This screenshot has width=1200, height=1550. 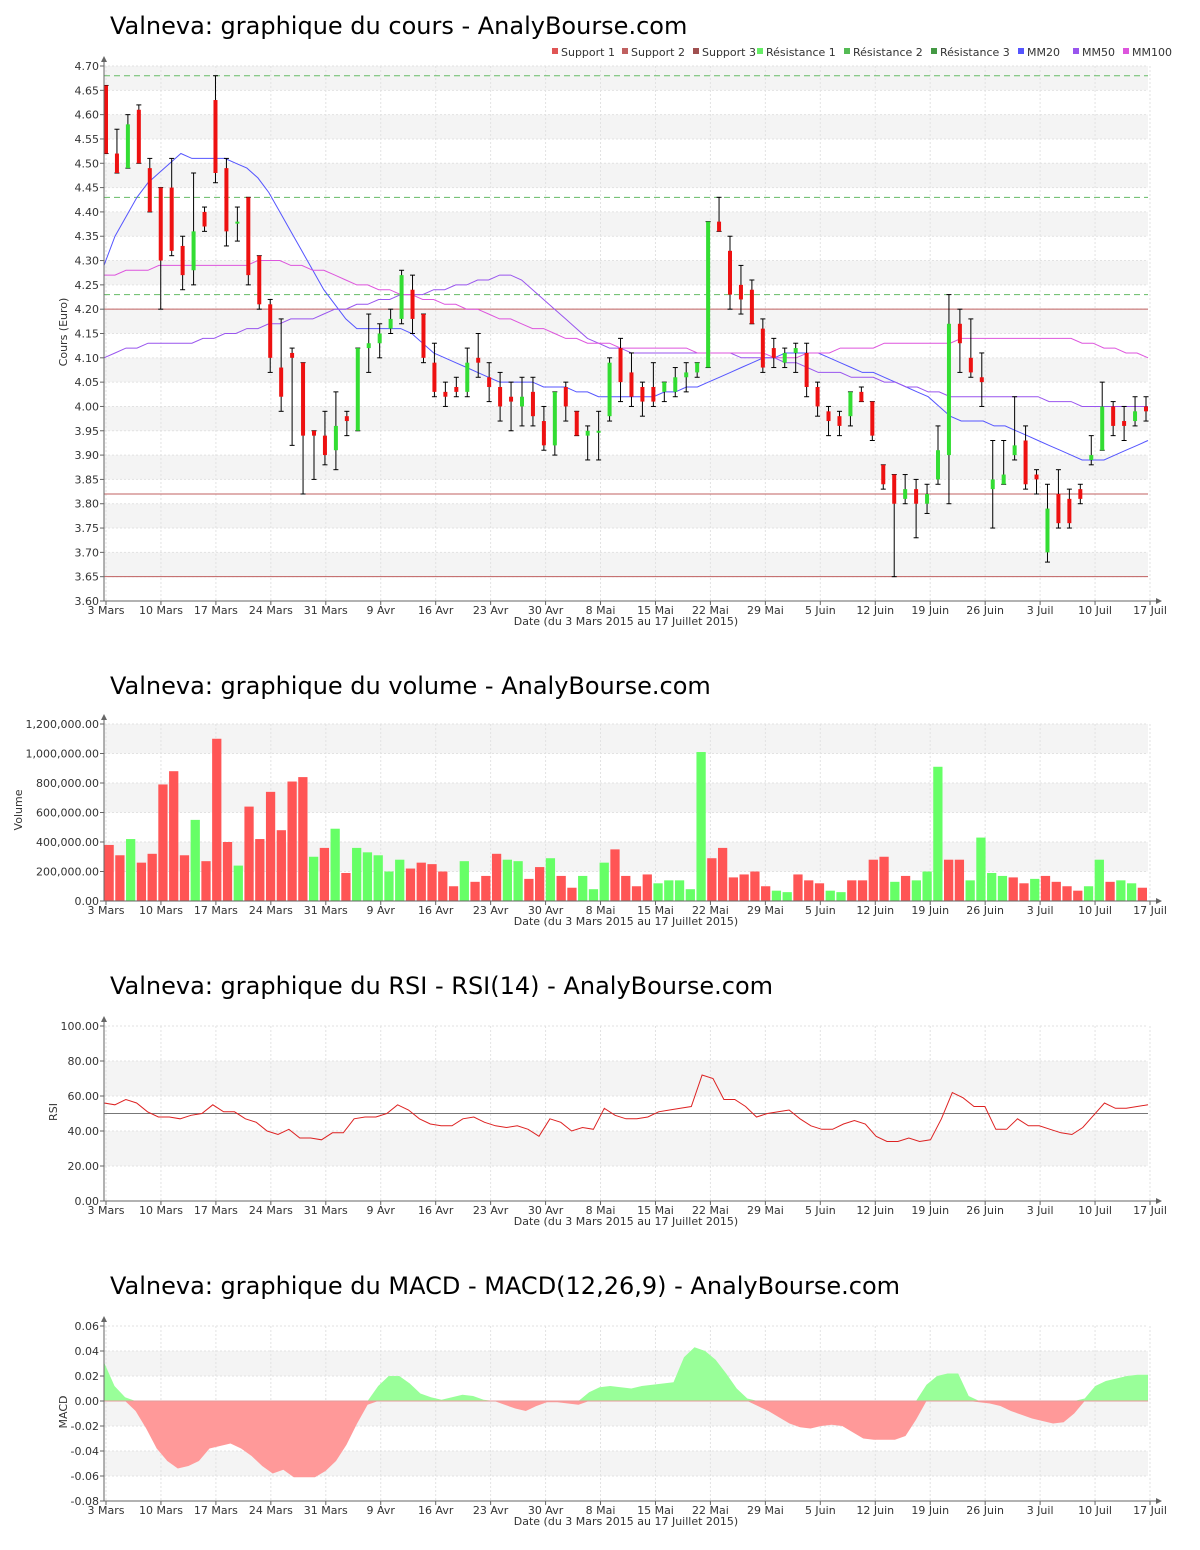 What do you see at coordinates (724, 52) in the screenshot?
I see `legend-item: Support 3` at bounding box center [724, 52].